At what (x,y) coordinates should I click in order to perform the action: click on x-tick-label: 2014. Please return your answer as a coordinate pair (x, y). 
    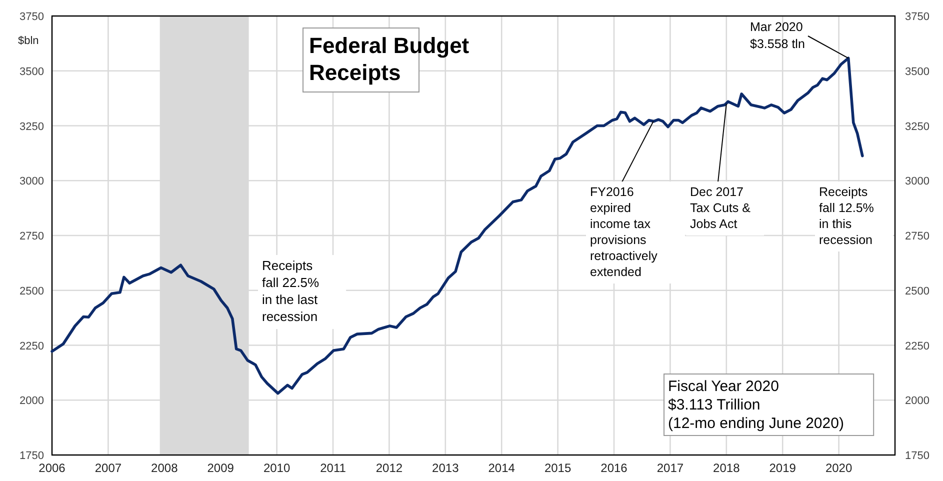
    Looking at the image, I should click on (502, 468).